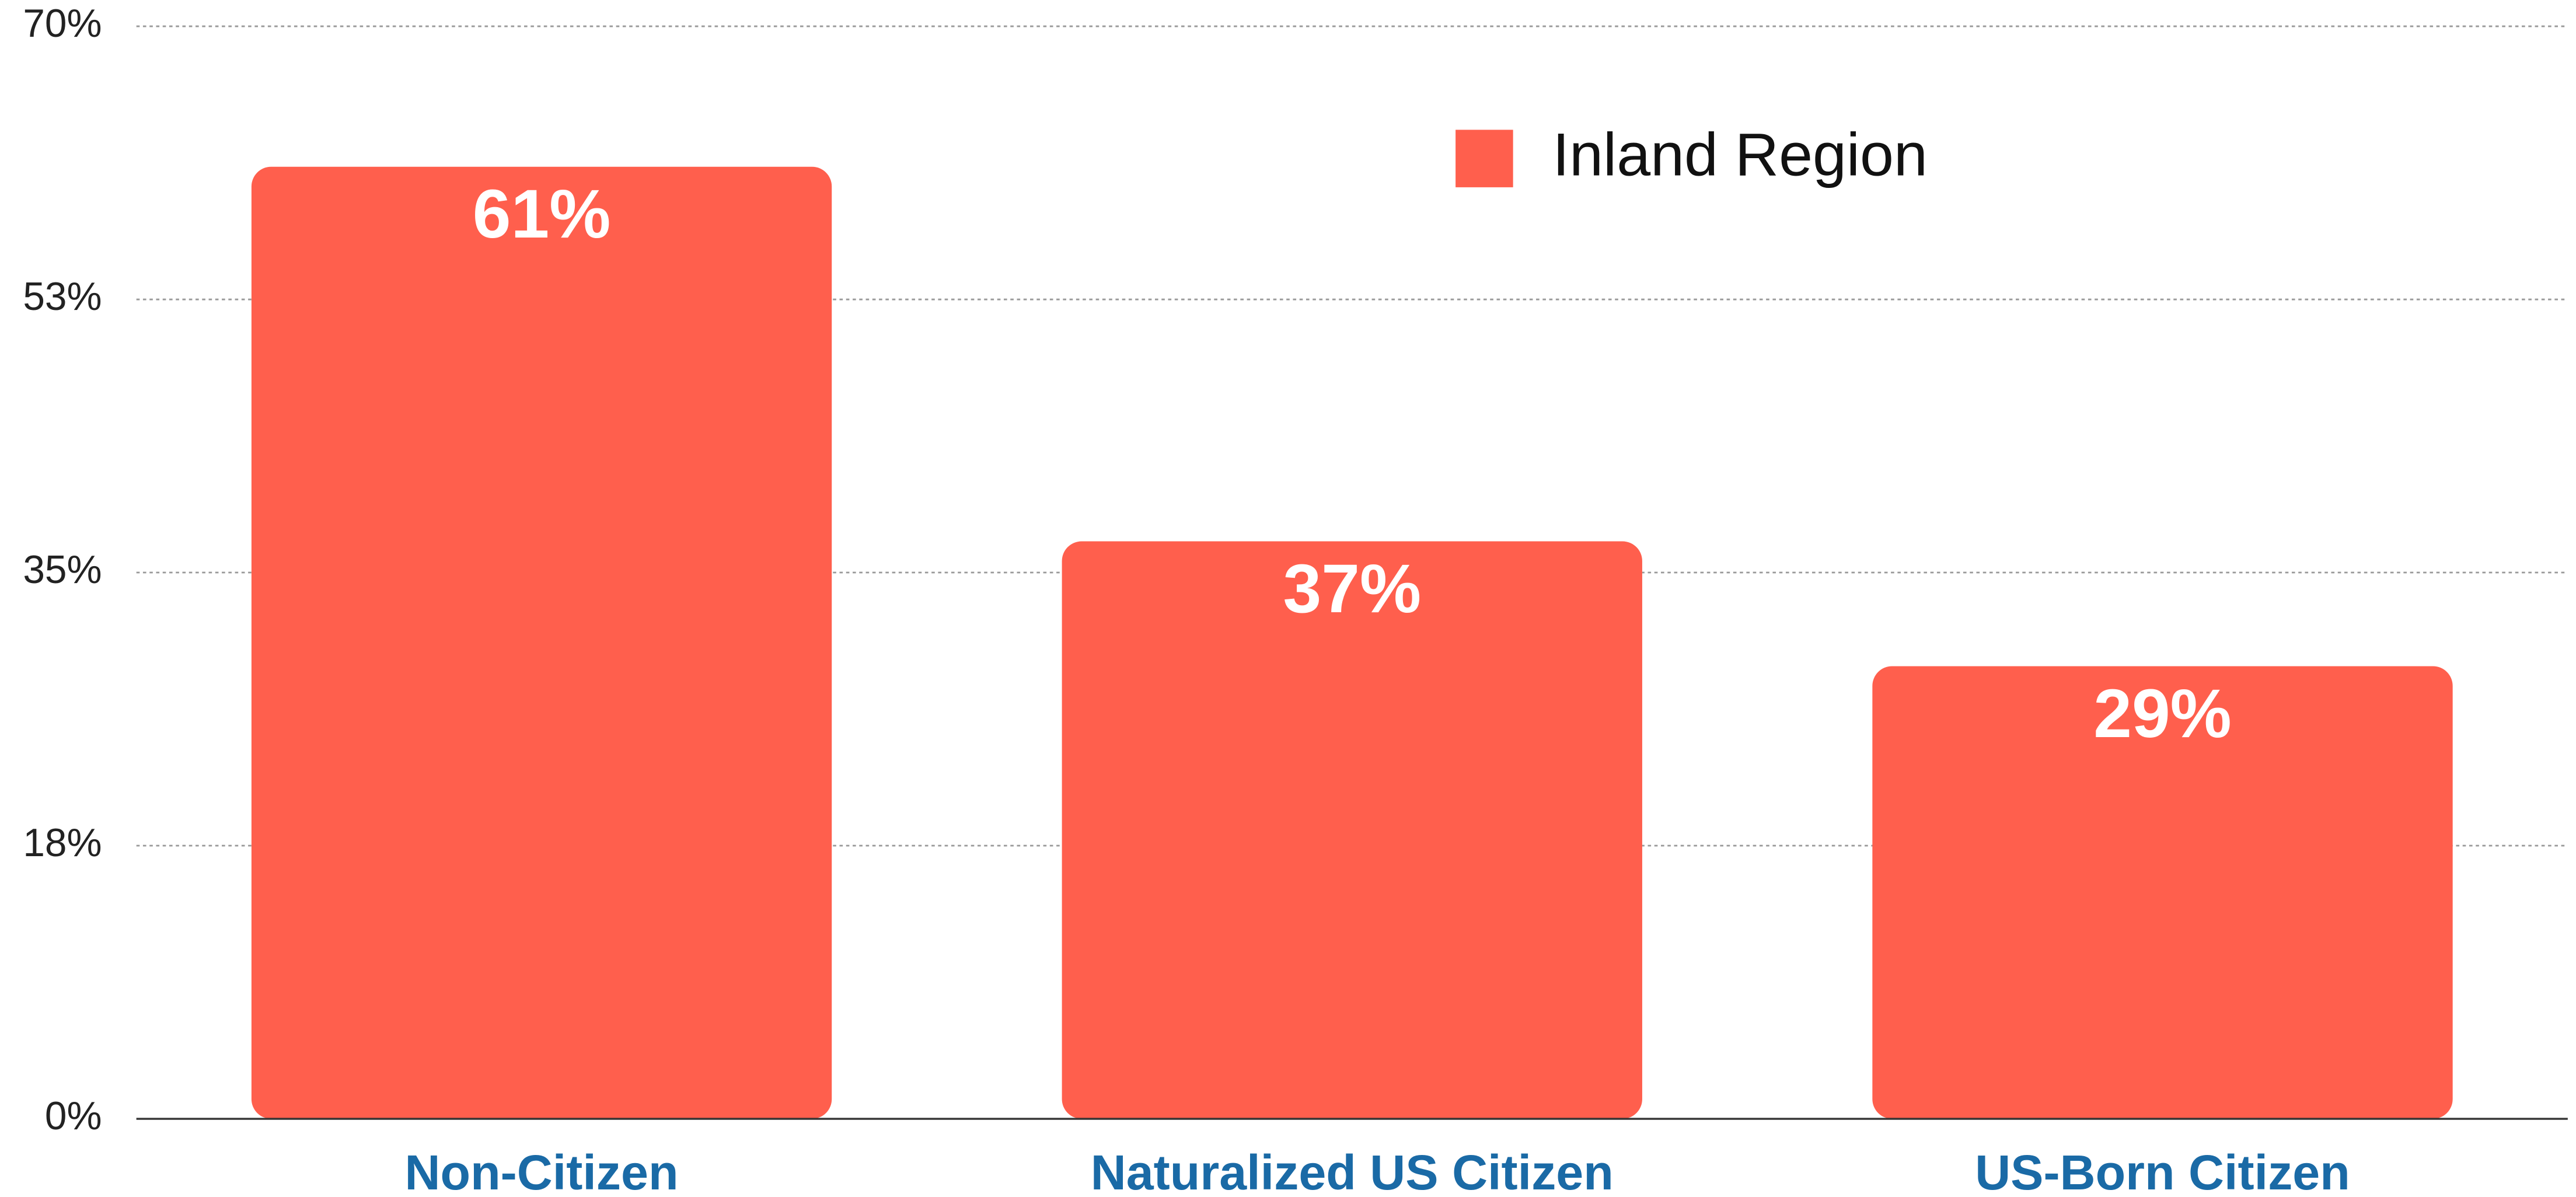 Image resolution: width=2576 pixels, height=1197 pixels. Describe the element at coordinates (2162, 713) in the screenshot. I see `value-label: 29%` at that location.